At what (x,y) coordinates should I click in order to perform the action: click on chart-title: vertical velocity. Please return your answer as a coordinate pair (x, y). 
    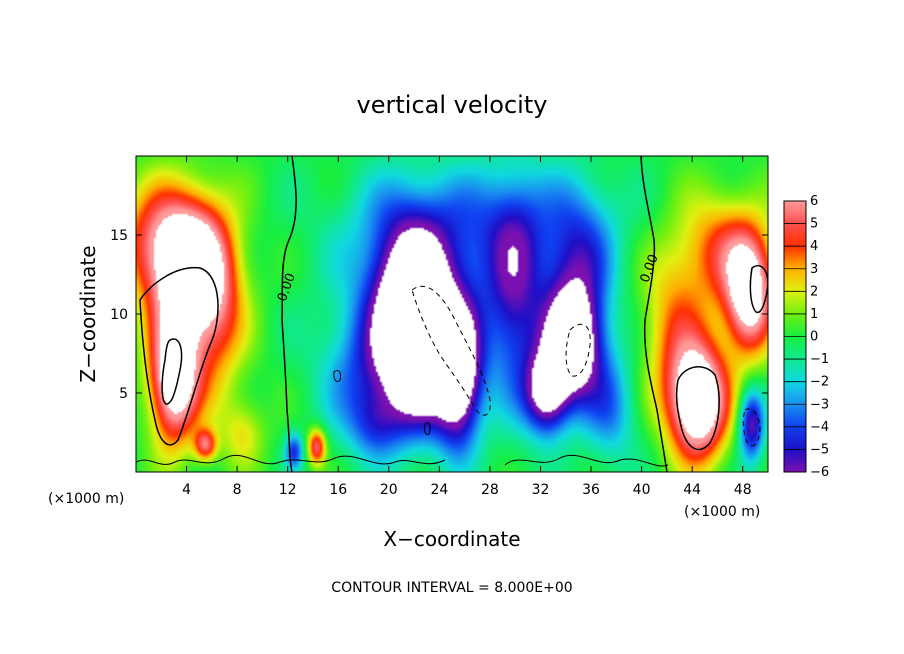
    Looking at the image, I should click on (452, 105).